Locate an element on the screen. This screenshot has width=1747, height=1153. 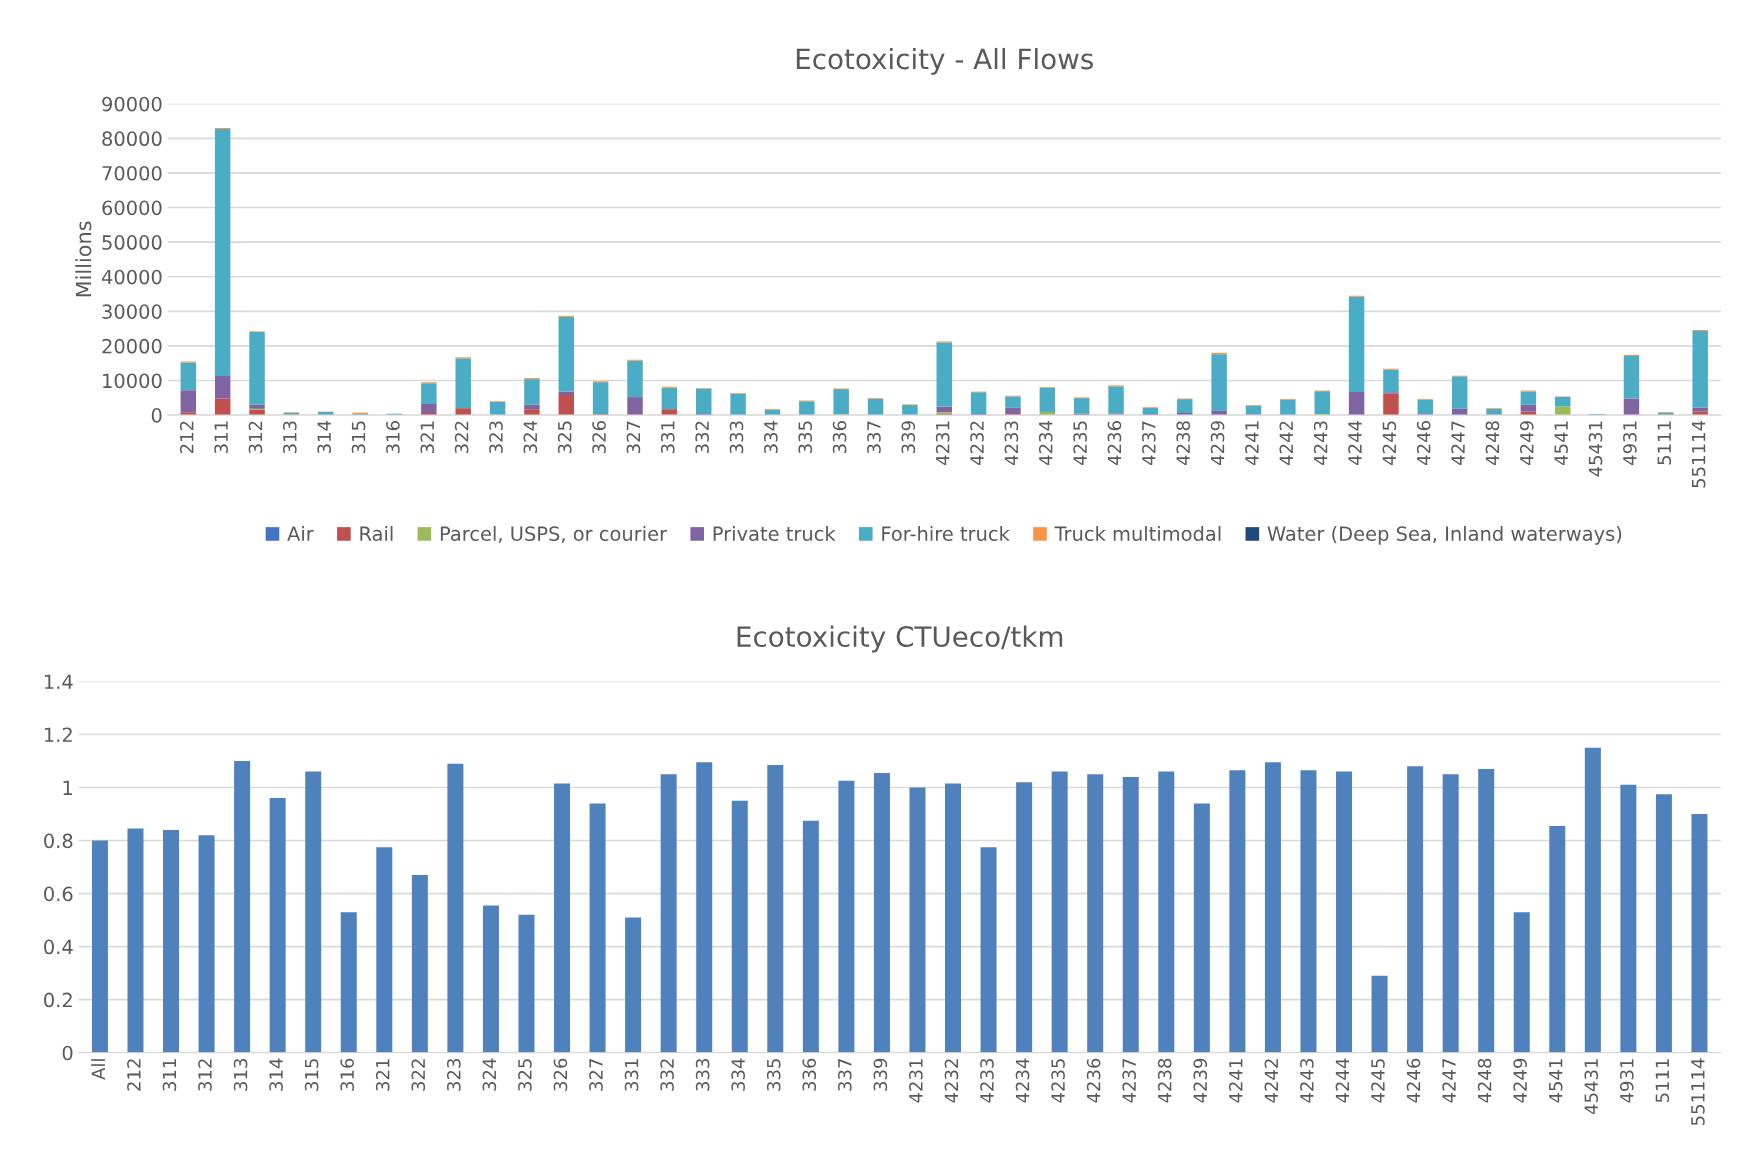
legend-label: Truck multimodal is located at coordinates (1137, 533).